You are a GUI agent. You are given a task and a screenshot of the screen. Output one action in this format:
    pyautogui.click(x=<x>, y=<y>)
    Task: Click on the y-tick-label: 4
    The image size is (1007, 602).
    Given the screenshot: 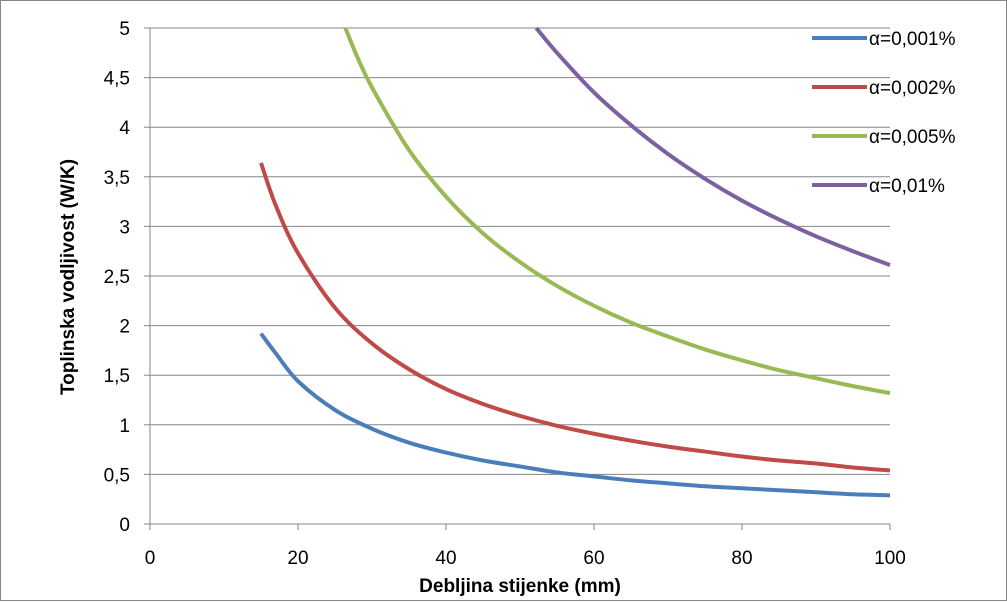 What is the action you would take?
    pyautogui.click(x=124, y=128)
    